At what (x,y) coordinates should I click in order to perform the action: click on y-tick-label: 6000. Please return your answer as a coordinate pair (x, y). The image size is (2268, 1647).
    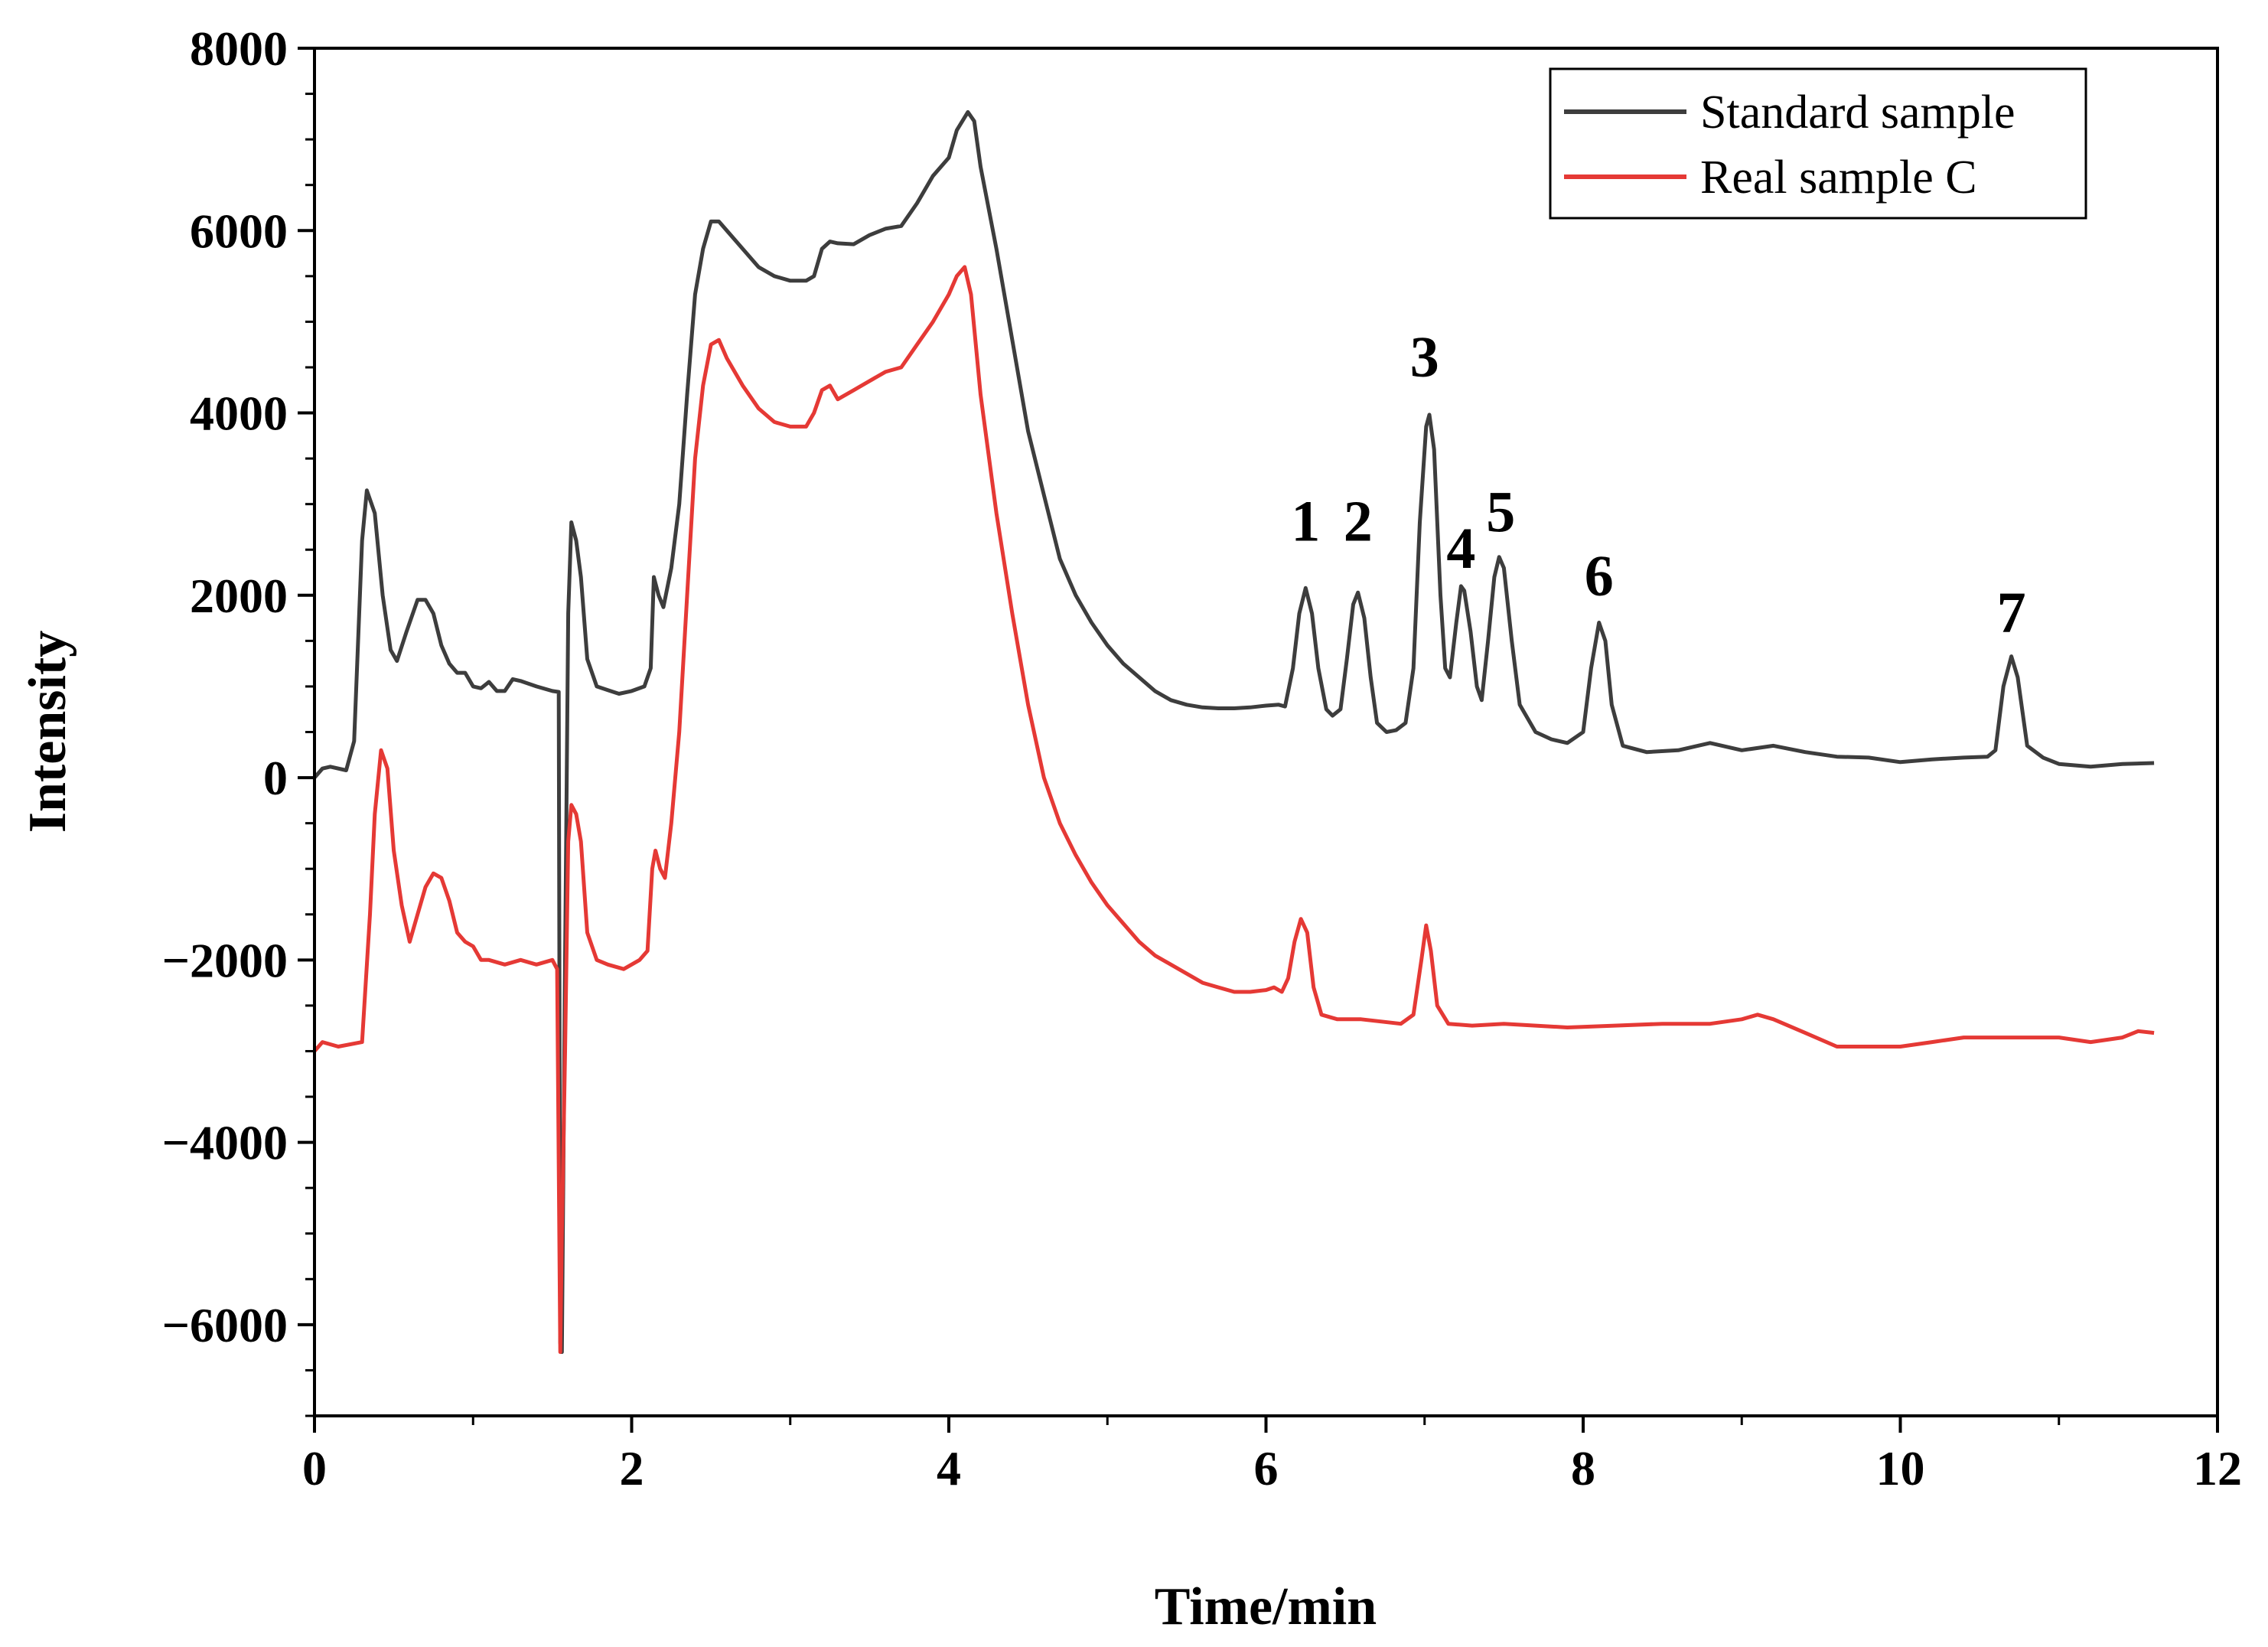
    Looking at the image, I should click on (239, 231).